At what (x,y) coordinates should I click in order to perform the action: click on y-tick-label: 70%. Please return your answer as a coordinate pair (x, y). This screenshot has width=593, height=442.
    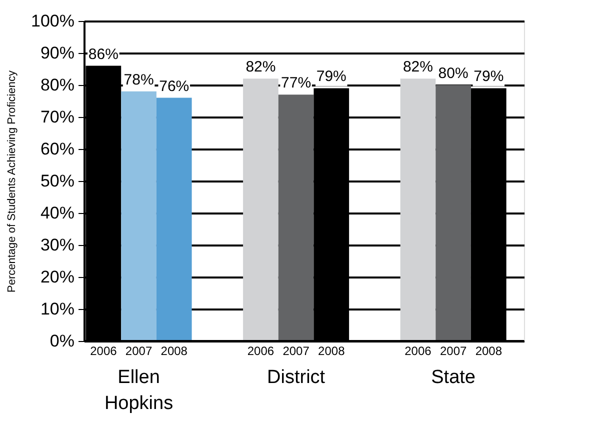
    Looking at the image, I should click on (57, 117).